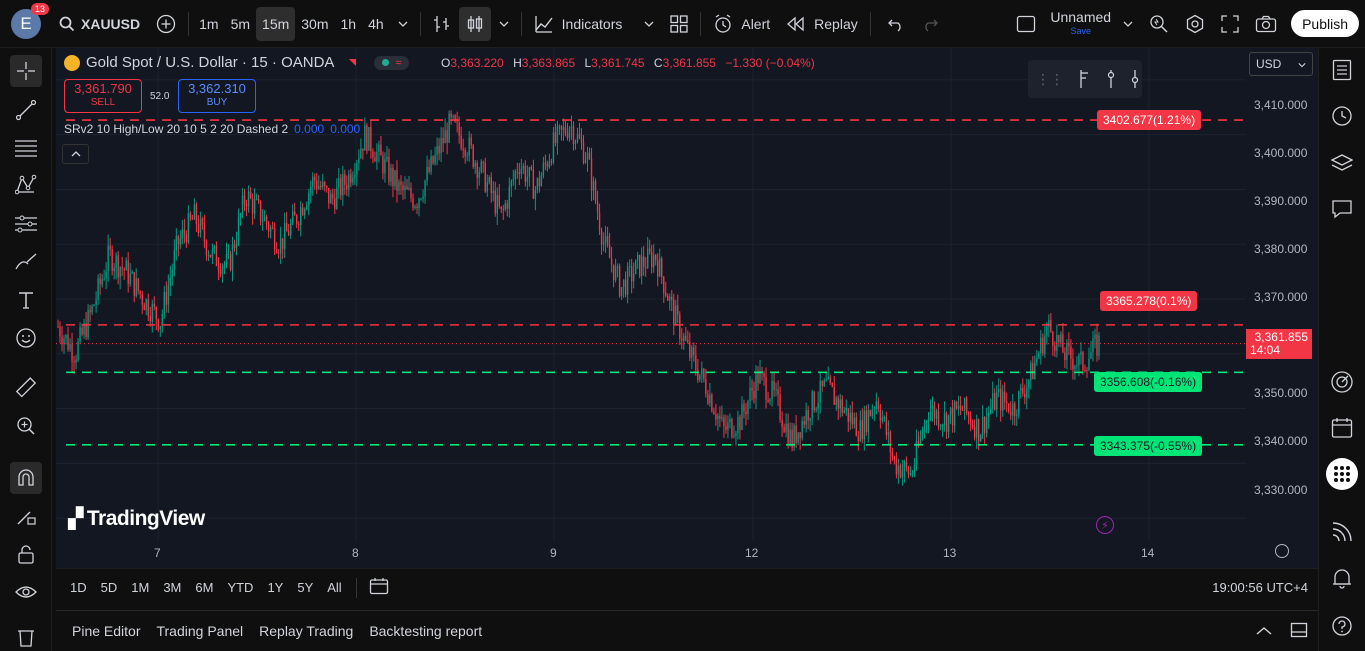 This screenshot has width=1365, height=651. I want to click on compare-button, so click(166, 24).